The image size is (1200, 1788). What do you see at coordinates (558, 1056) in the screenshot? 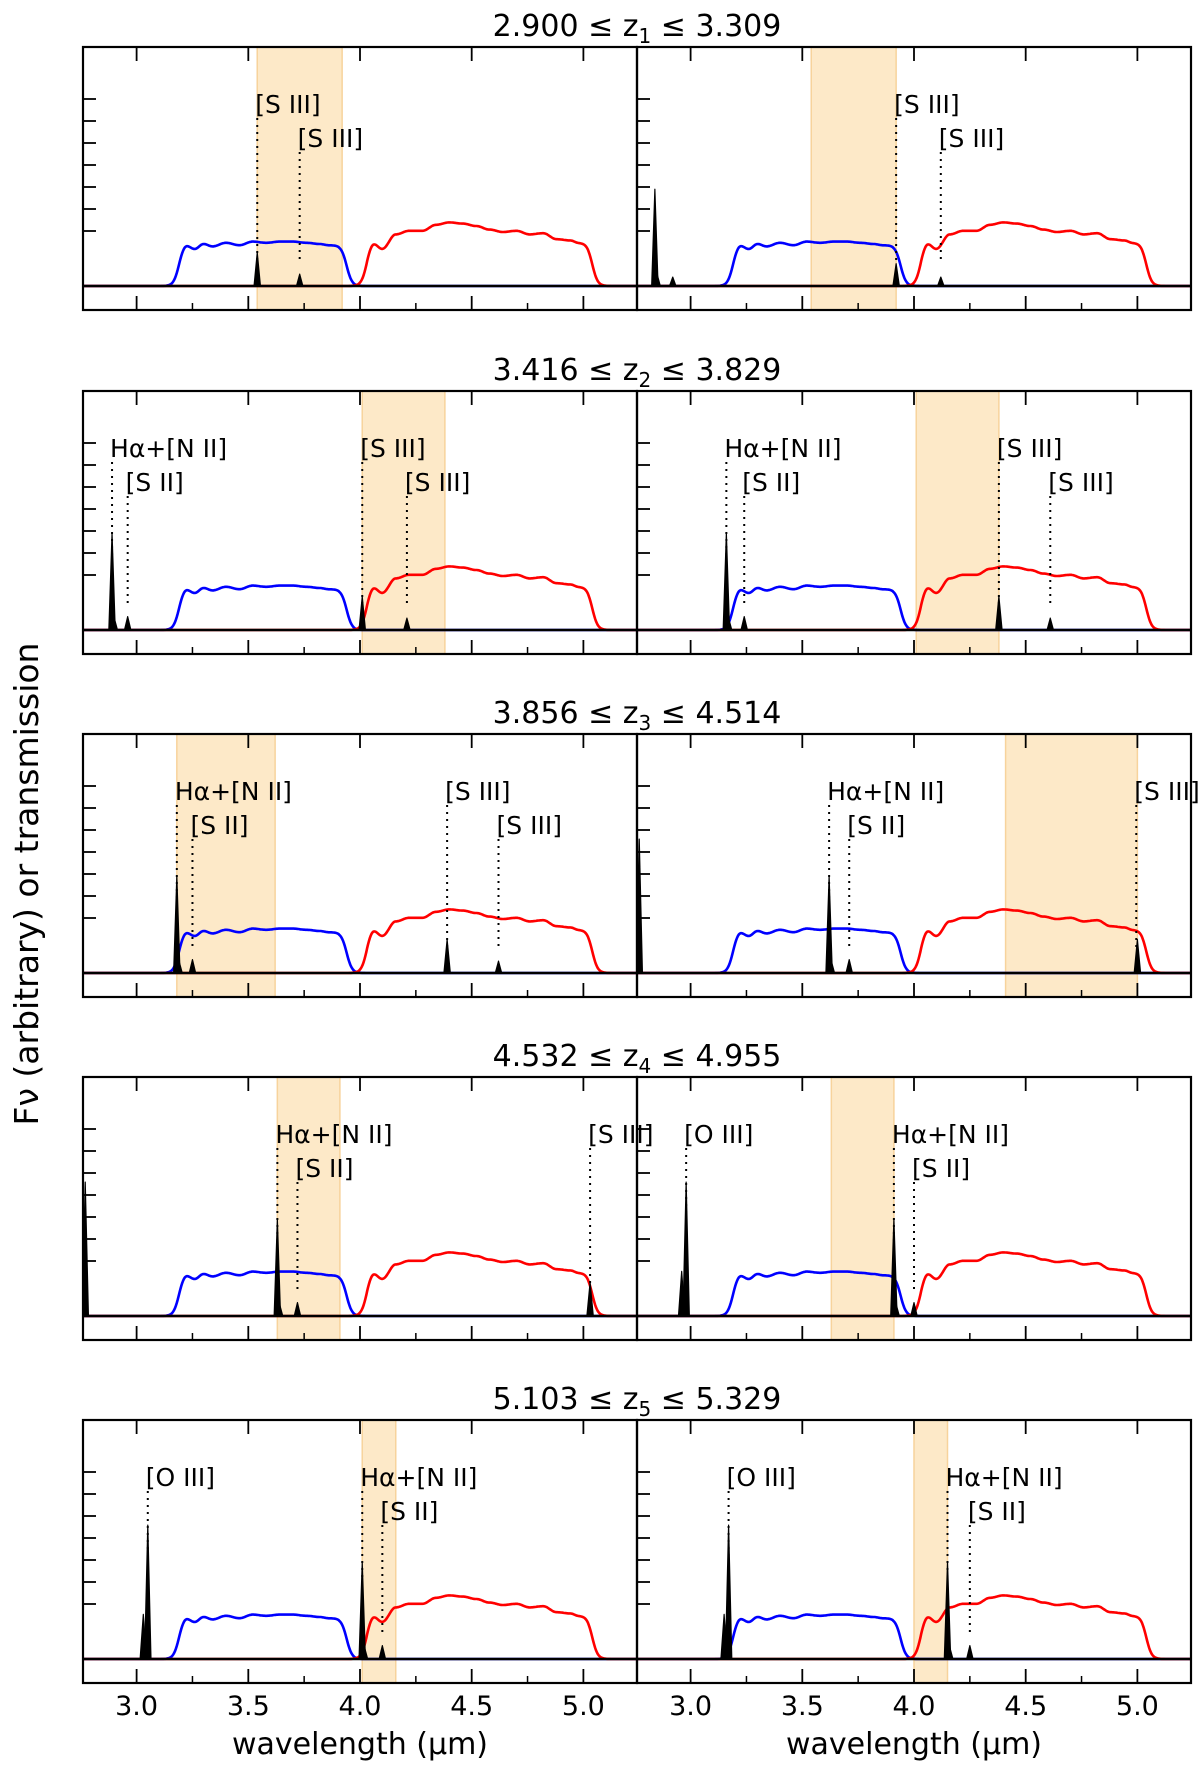
I see `title-lower-bound: 4.532 ≤` at bounding box center [558, 1056].